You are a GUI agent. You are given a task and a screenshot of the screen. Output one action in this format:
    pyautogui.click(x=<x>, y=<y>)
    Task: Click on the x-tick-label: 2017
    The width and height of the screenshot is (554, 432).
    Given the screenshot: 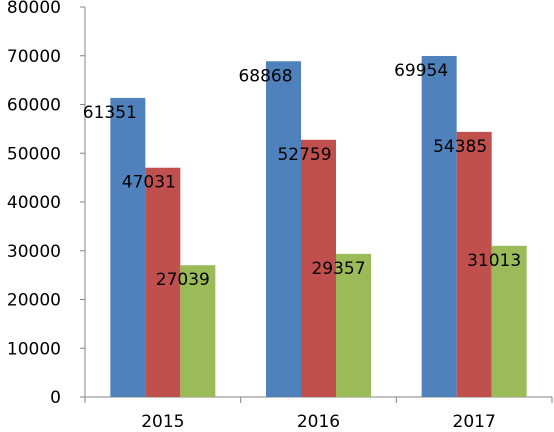 What is the action you would take?
    pyautogui.click(x=474, y=422)
    